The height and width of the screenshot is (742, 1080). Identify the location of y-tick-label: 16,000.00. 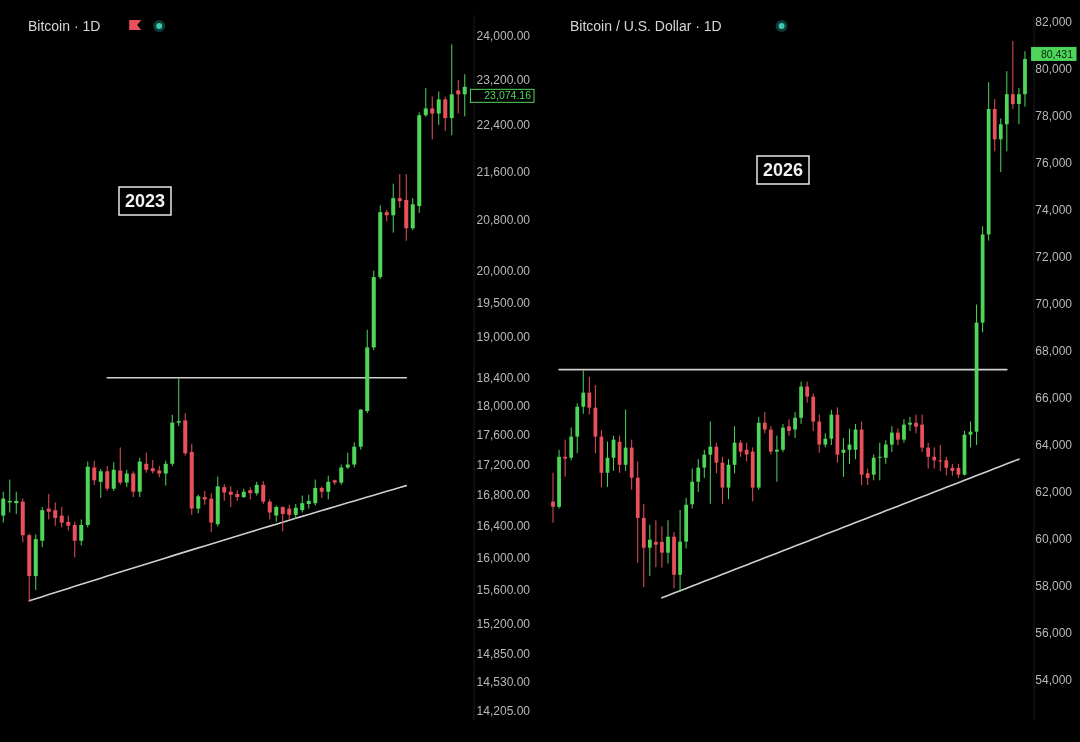
(503, 557).